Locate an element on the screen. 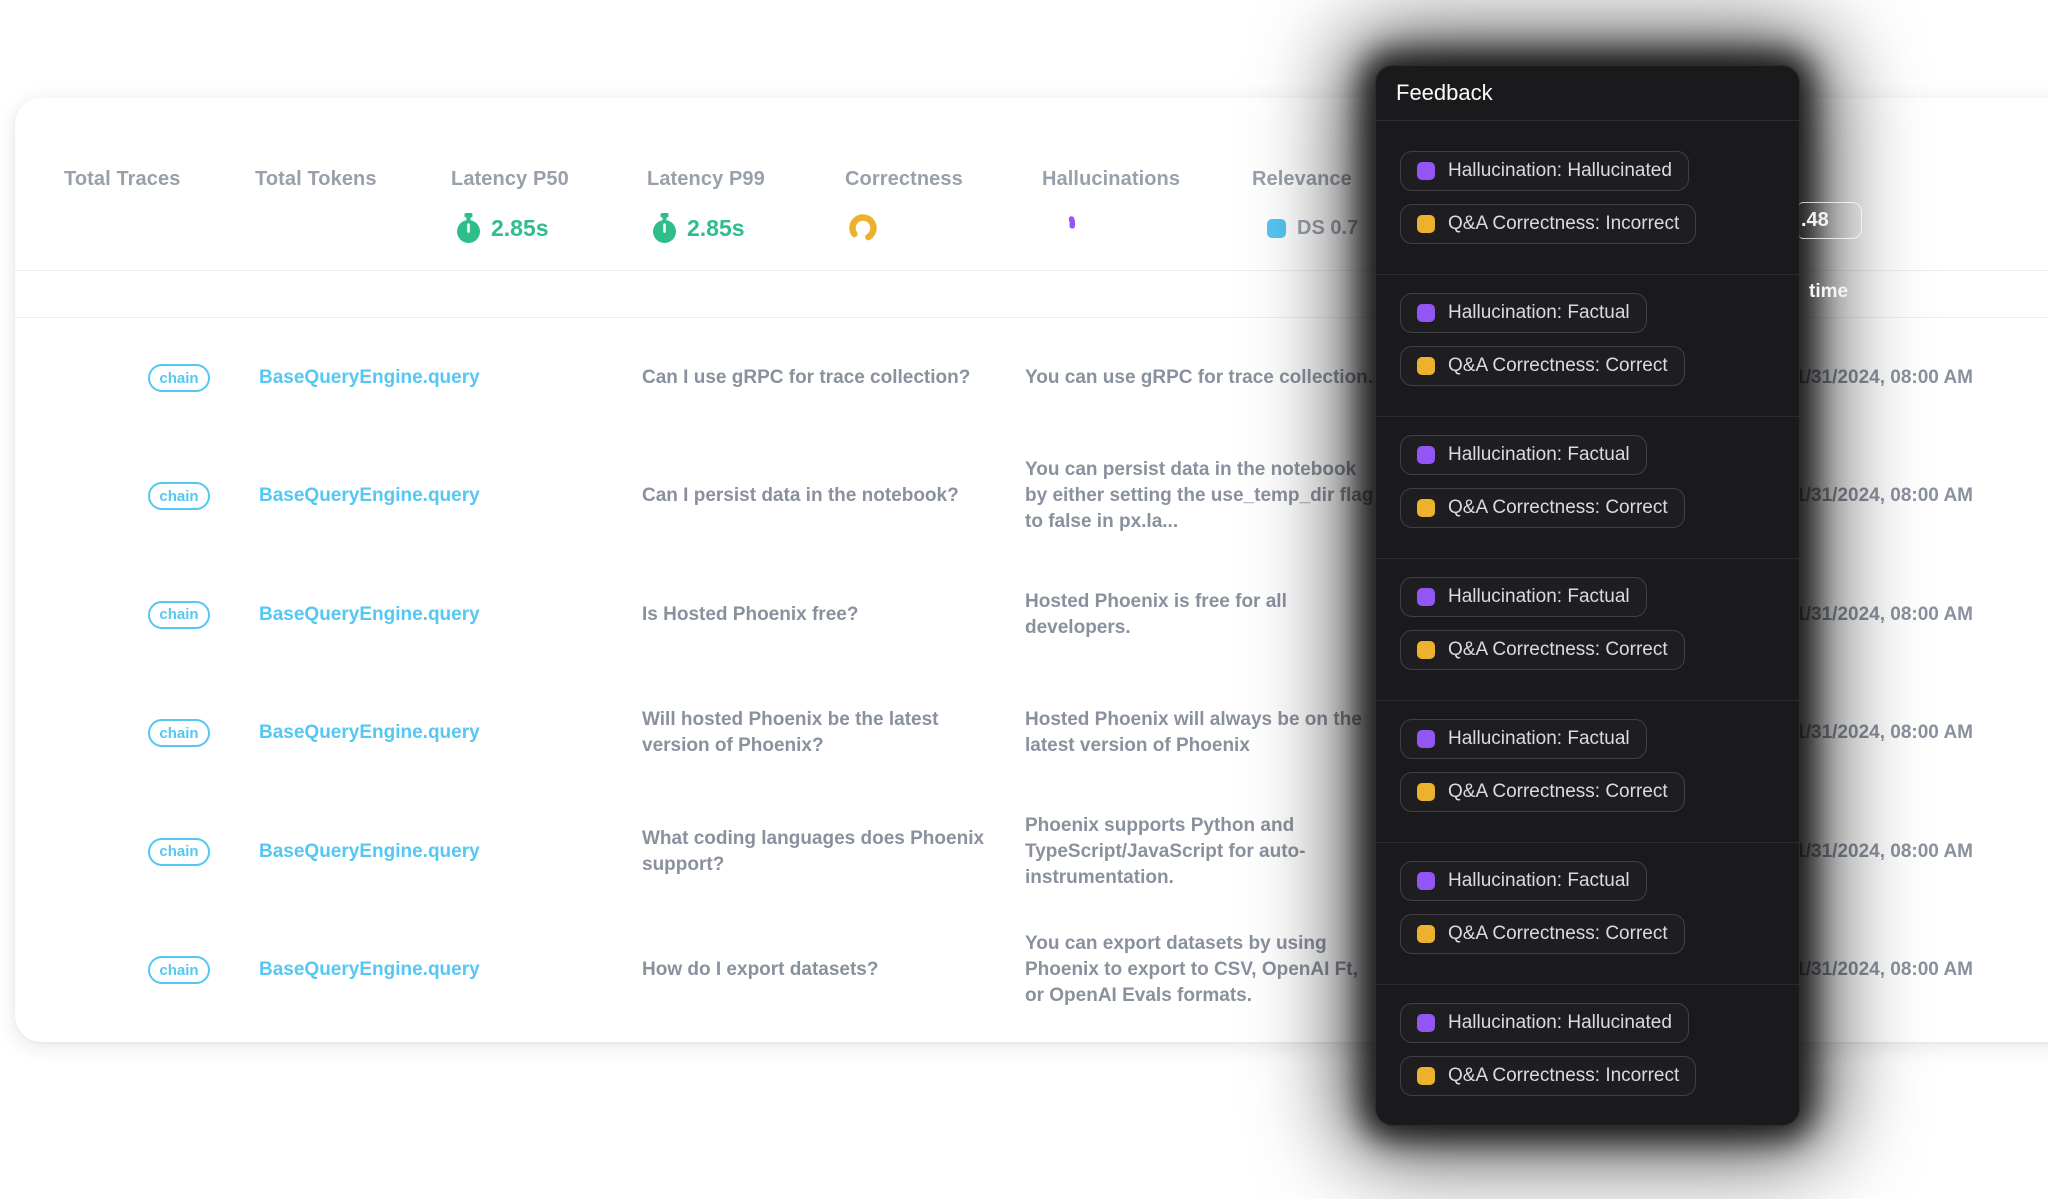 Image resolution: width=2048 pixels, height=1199 pixels. trace-input-text: How do I export datasets? is located at coordinates (760, 969).